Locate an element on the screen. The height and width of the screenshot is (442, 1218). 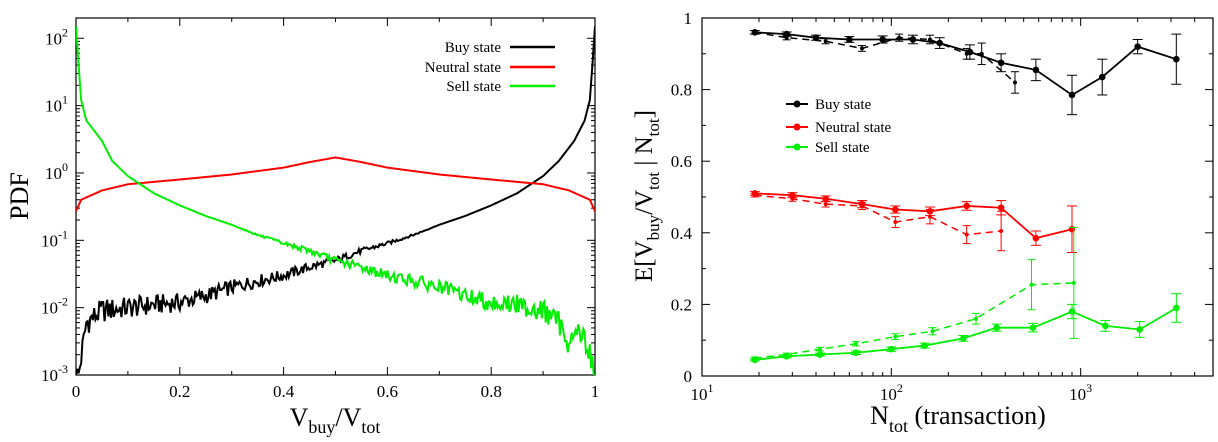
left-y-axis-label: PDF is located at coordinates (19, 196).